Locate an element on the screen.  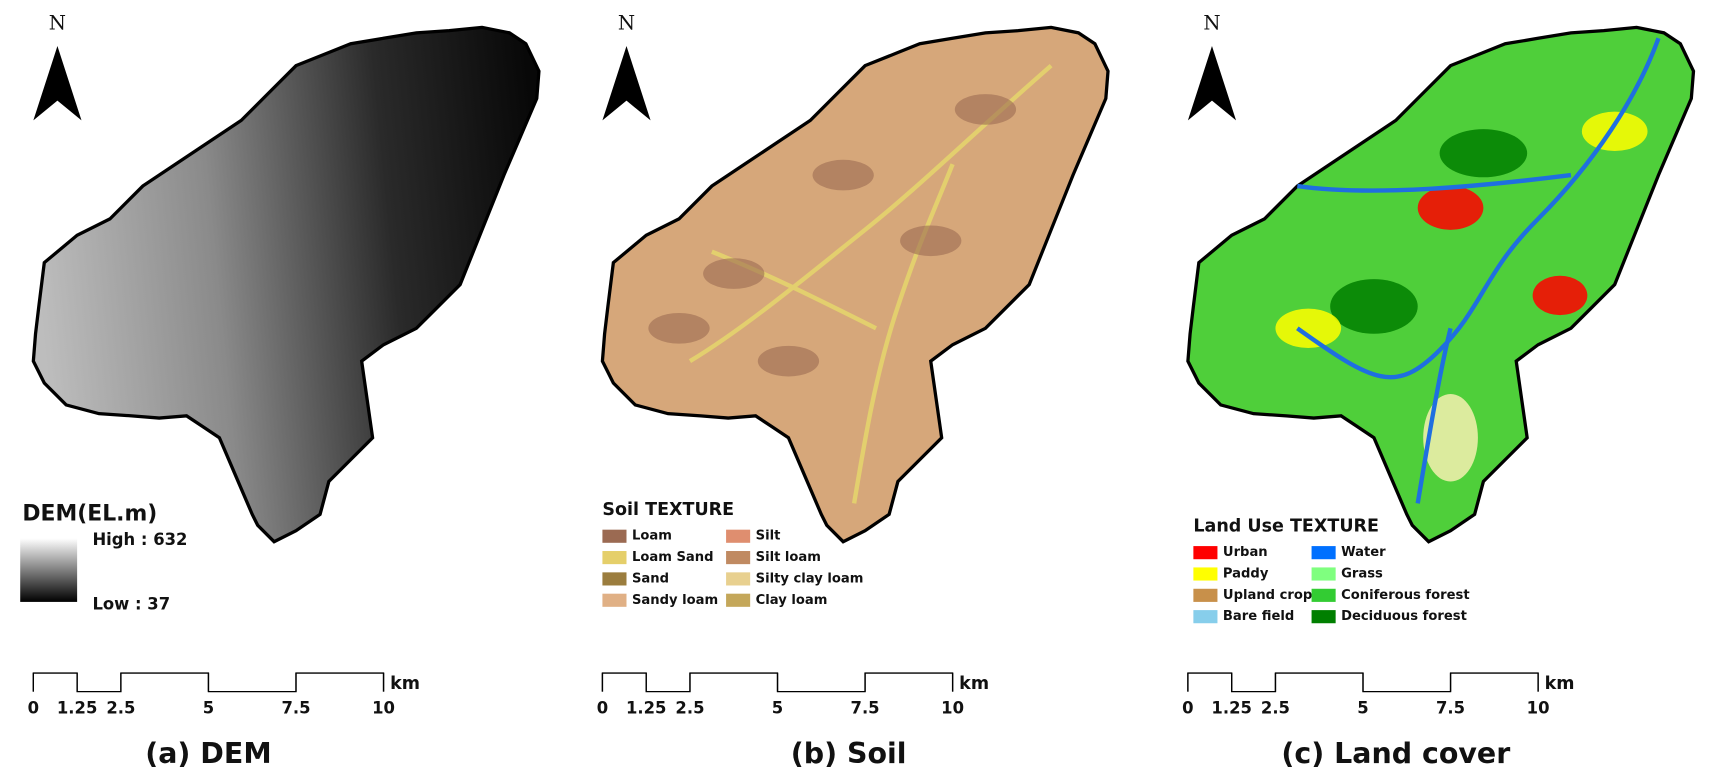
legend-label: Silty clay loam is located at coordinates (810, 578).